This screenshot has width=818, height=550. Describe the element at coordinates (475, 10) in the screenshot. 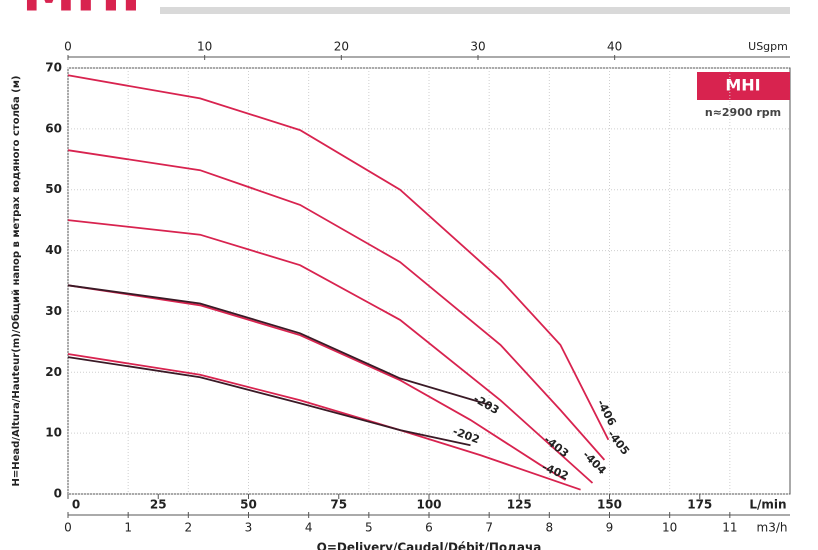

I see `header-band` at that location.